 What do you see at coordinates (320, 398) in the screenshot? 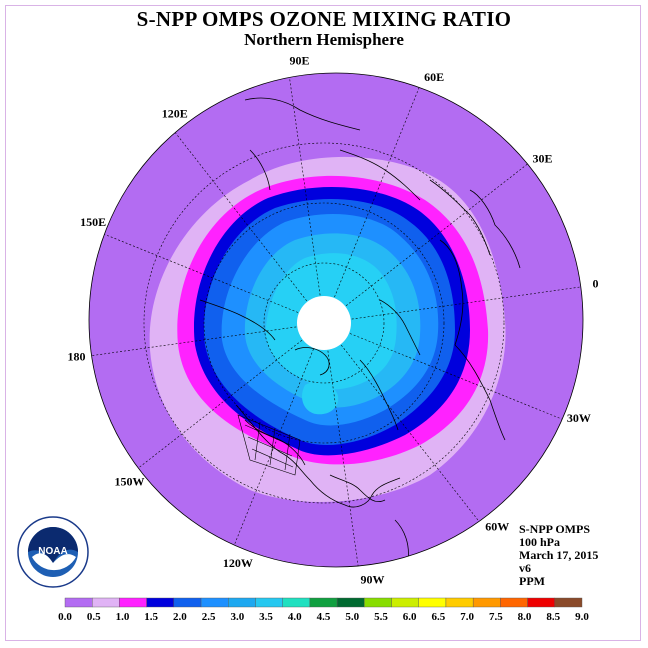
I see `contour-band-4.0` at bounding box center [320, 398].